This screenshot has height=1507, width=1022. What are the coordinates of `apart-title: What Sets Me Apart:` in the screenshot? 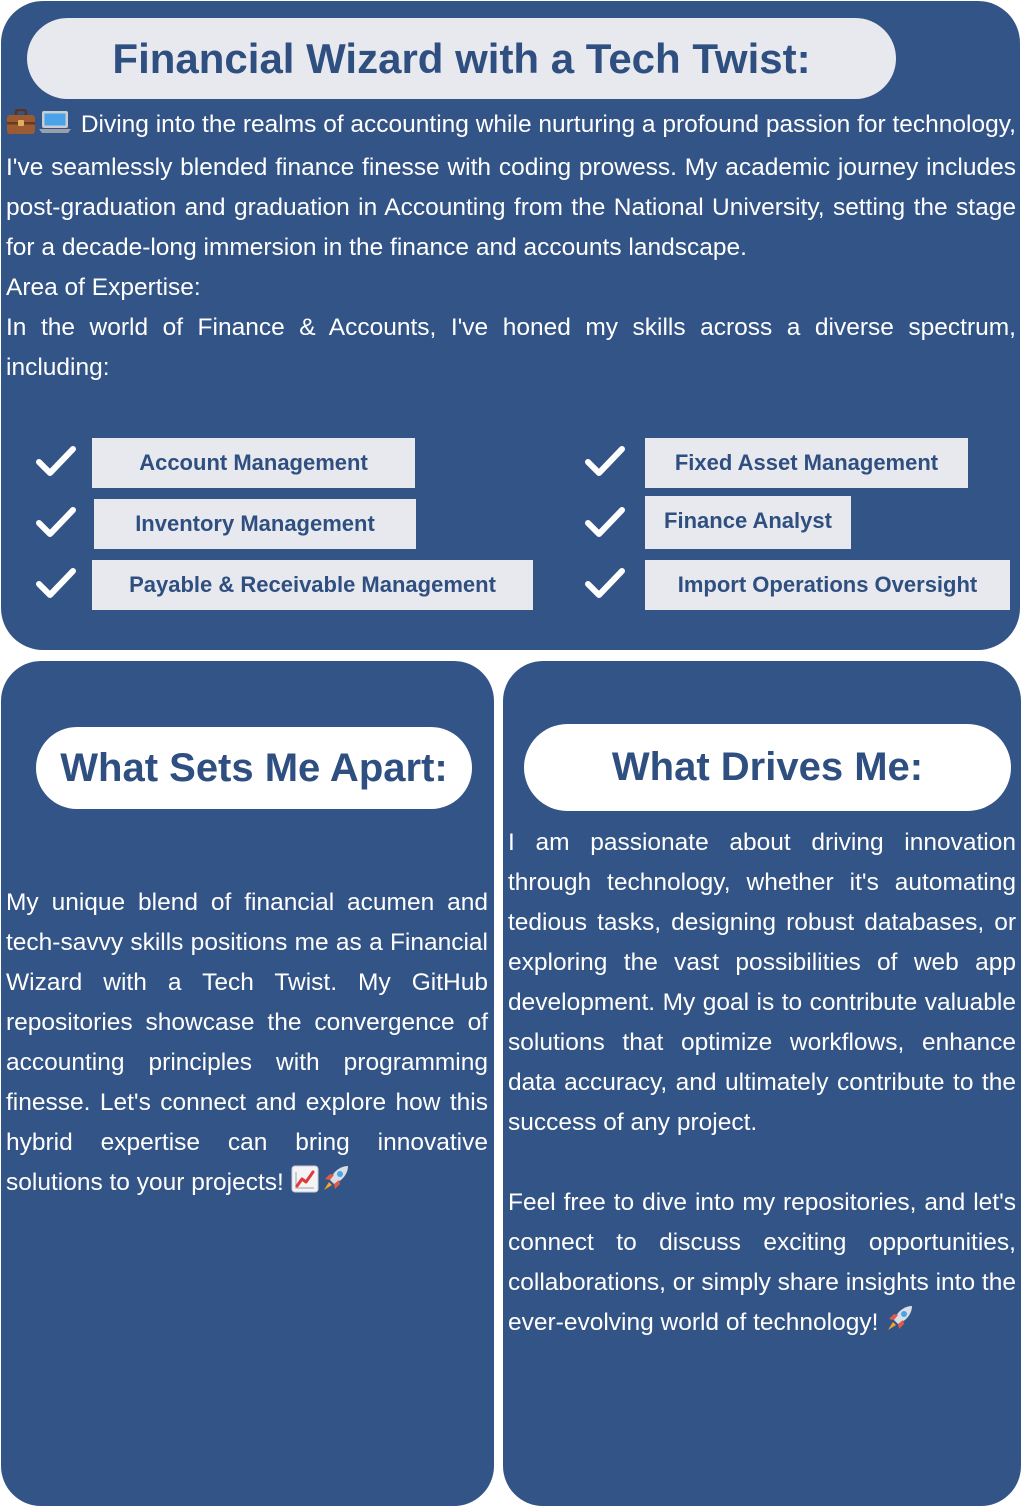 It's located at (254, 768).